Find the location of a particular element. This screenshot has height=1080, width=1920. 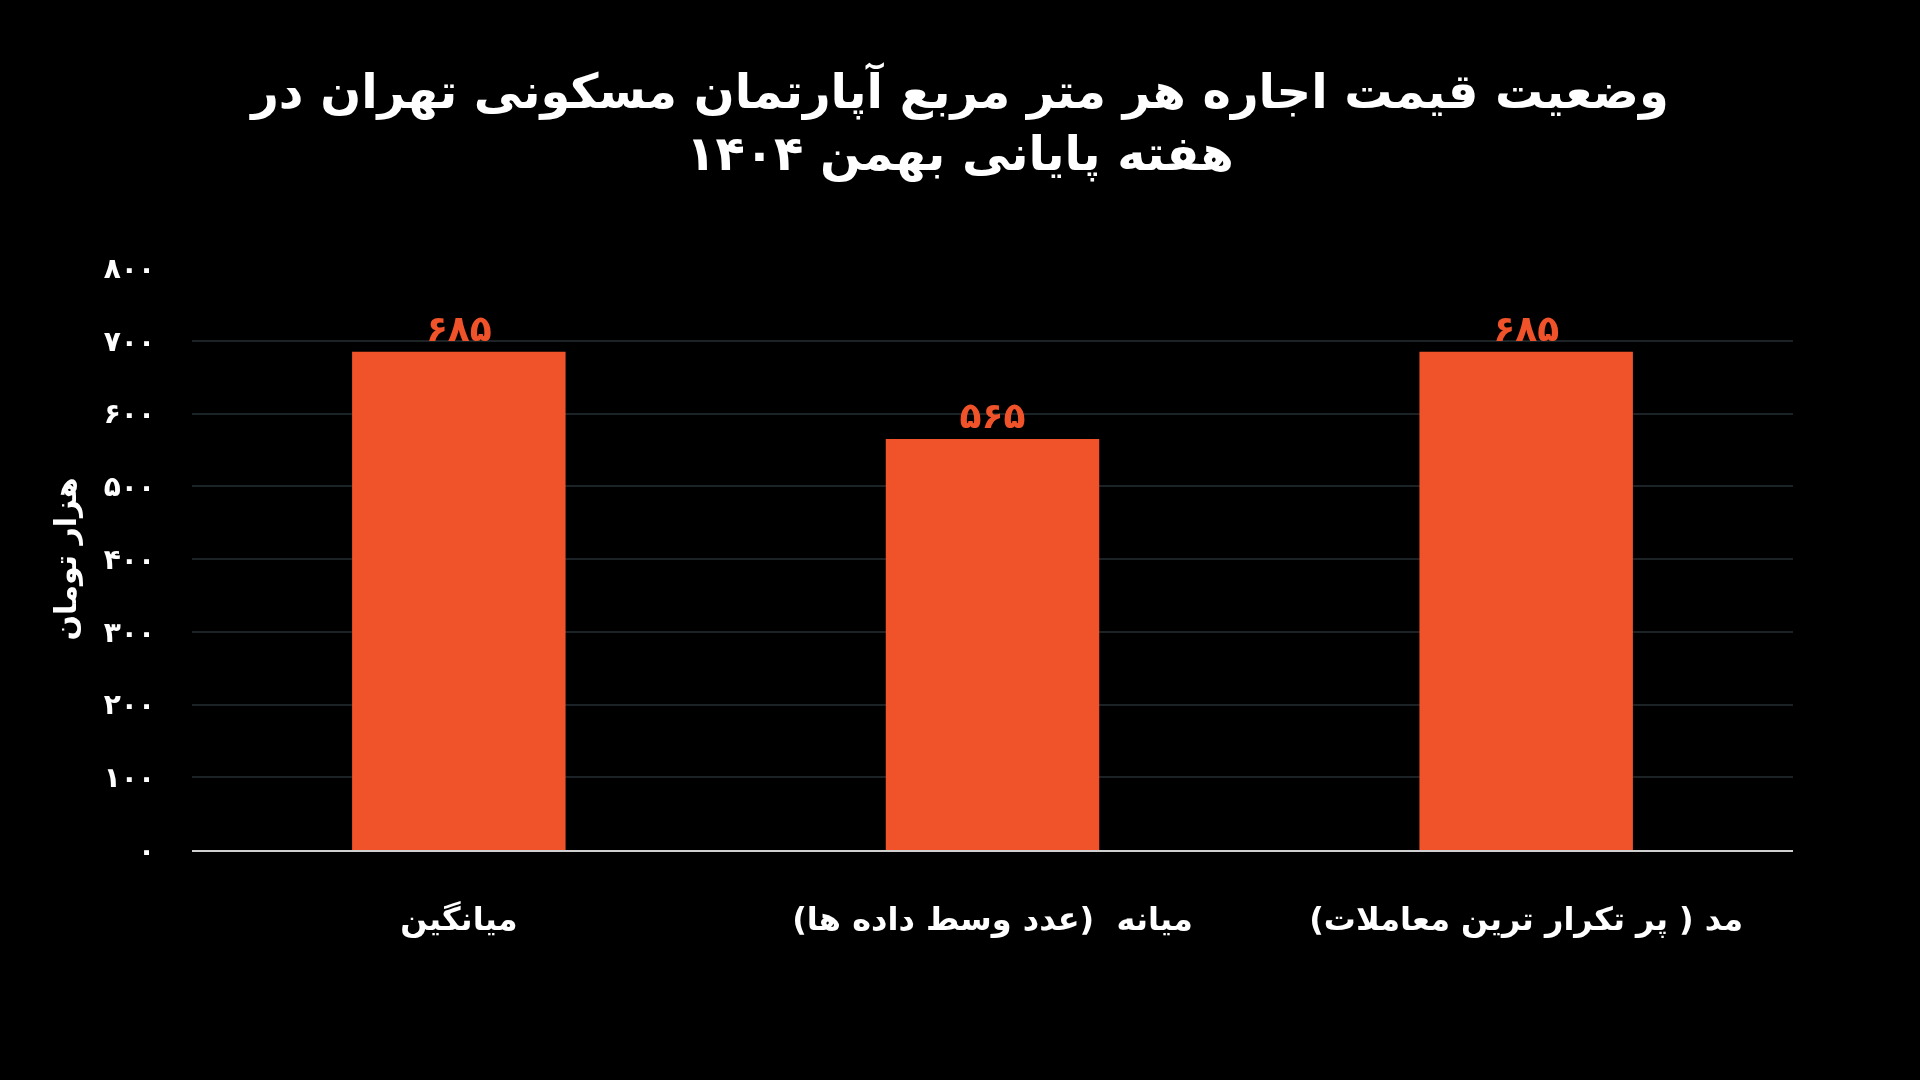

y-tick-label: ۵۰۰ is located at coordinates (129, 487).